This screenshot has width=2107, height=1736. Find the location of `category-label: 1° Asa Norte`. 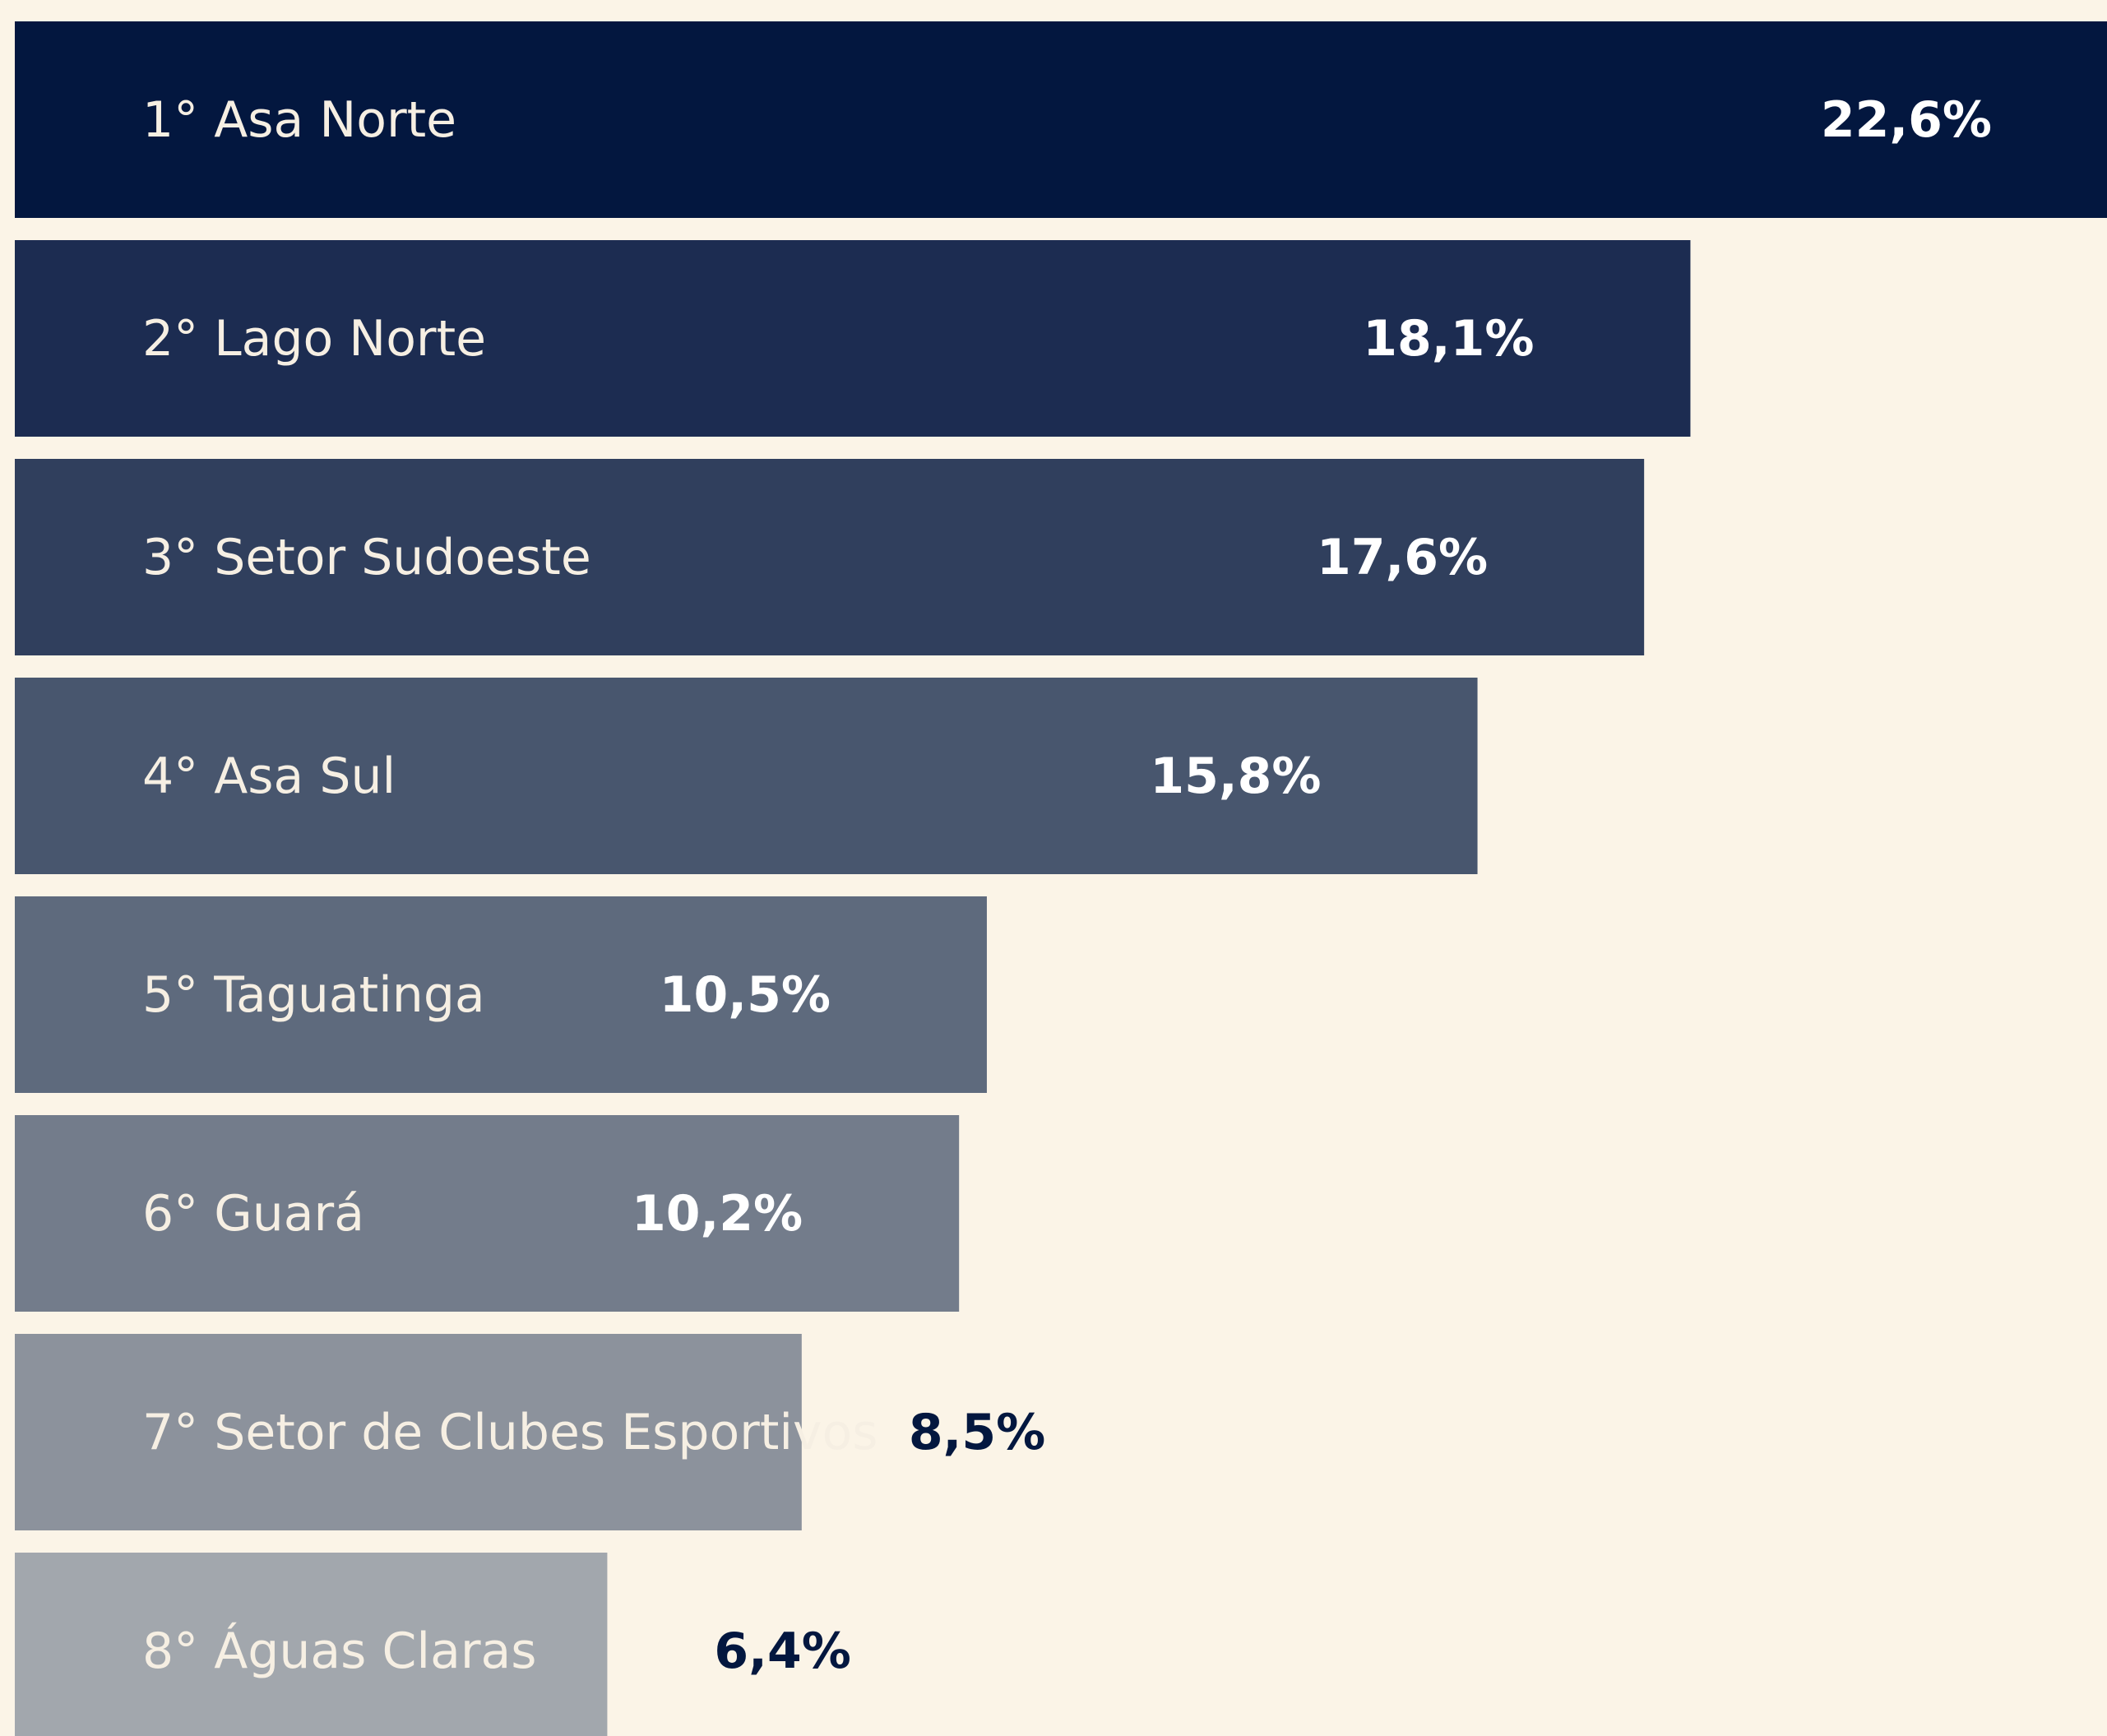

category-label: 1° Asa Norte is located at coordinates (299, 120).